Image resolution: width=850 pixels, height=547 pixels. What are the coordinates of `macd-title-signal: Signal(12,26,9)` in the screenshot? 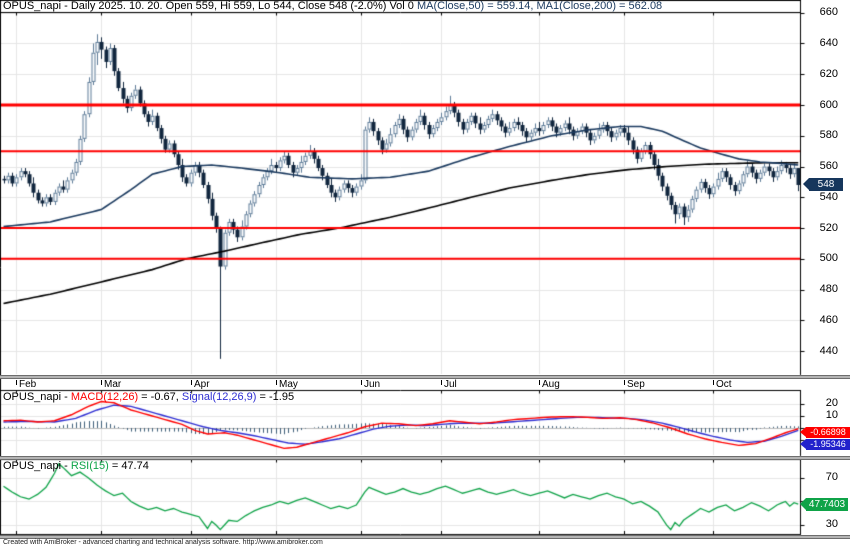 It's located at (219, 397).